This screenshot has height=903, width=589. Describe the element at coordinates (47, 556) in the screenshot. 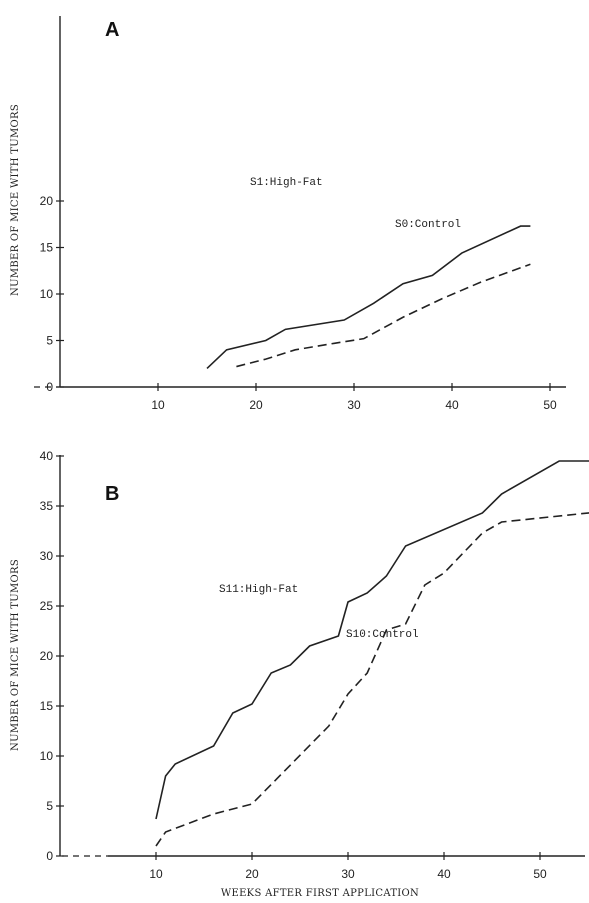

I see `y-tick-label: 30` at that location.